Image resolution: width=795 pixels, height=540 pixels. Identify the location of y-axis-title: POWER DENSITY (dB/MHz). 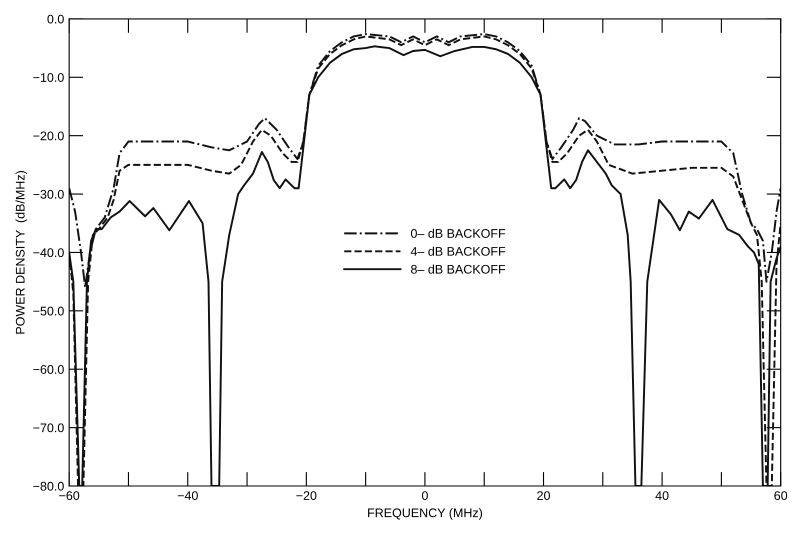
(21, 252).